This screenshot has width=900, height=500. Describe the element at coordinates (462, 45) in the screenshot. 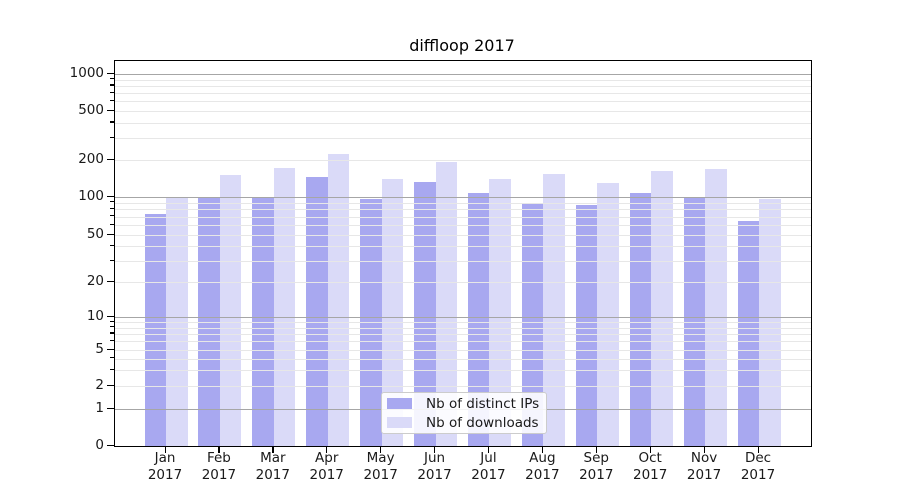

I see `chart-title: diffloop 2017` at that location.